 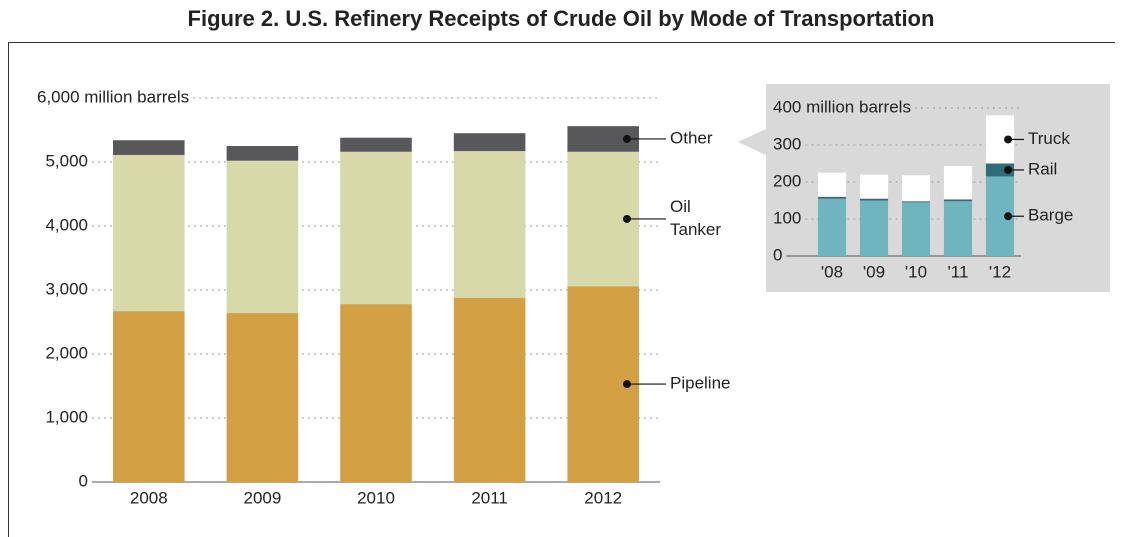 I want to click on y-tick-label: 2,000, so click(x=66, y=352).